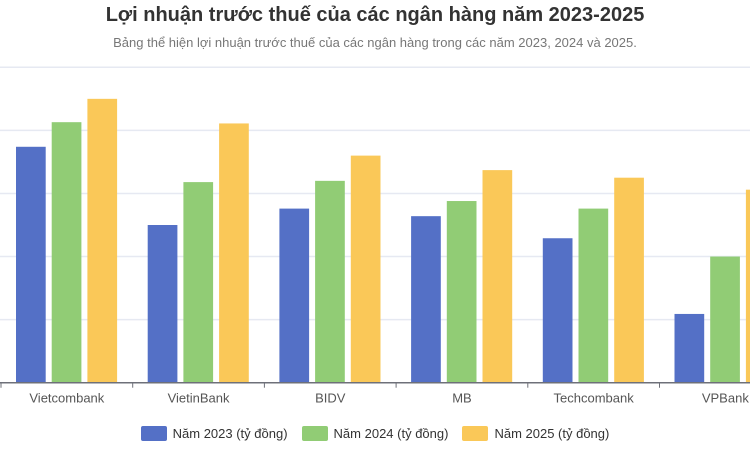  I want to click on bar-vietcombank-2025, so click(102, 240).